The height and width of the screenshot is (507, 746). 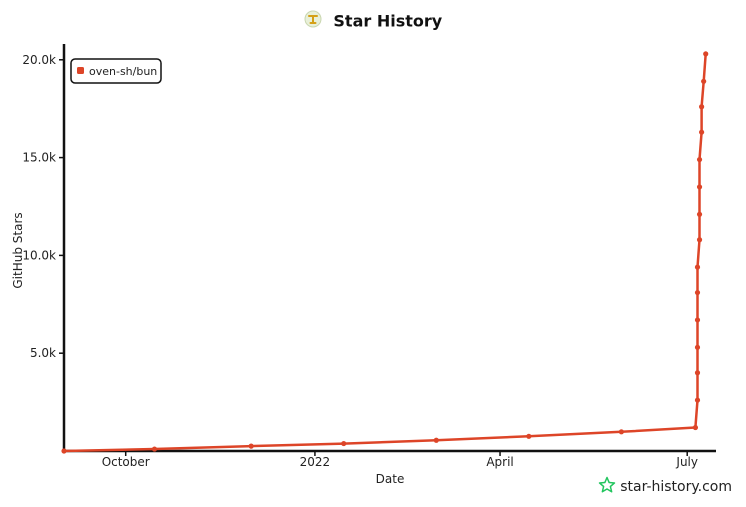 What do you see at coordinates (80, 70) in the screenshot?
I see `legend-swatch` at bounding box center [80, 70].